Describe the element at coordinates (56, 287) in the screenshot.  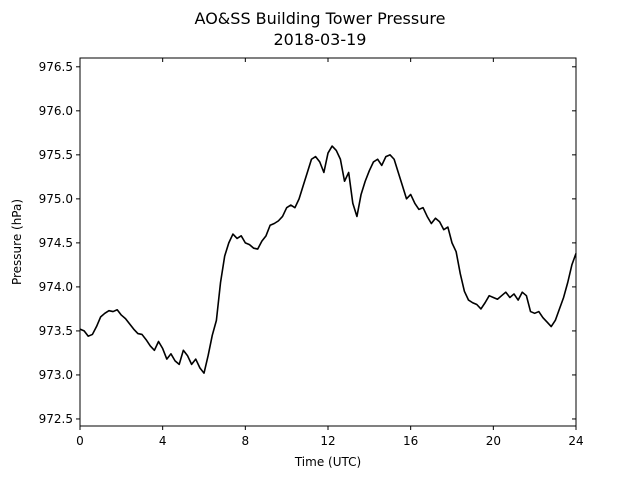
I see `y-tick-label: 974.0` at that location.